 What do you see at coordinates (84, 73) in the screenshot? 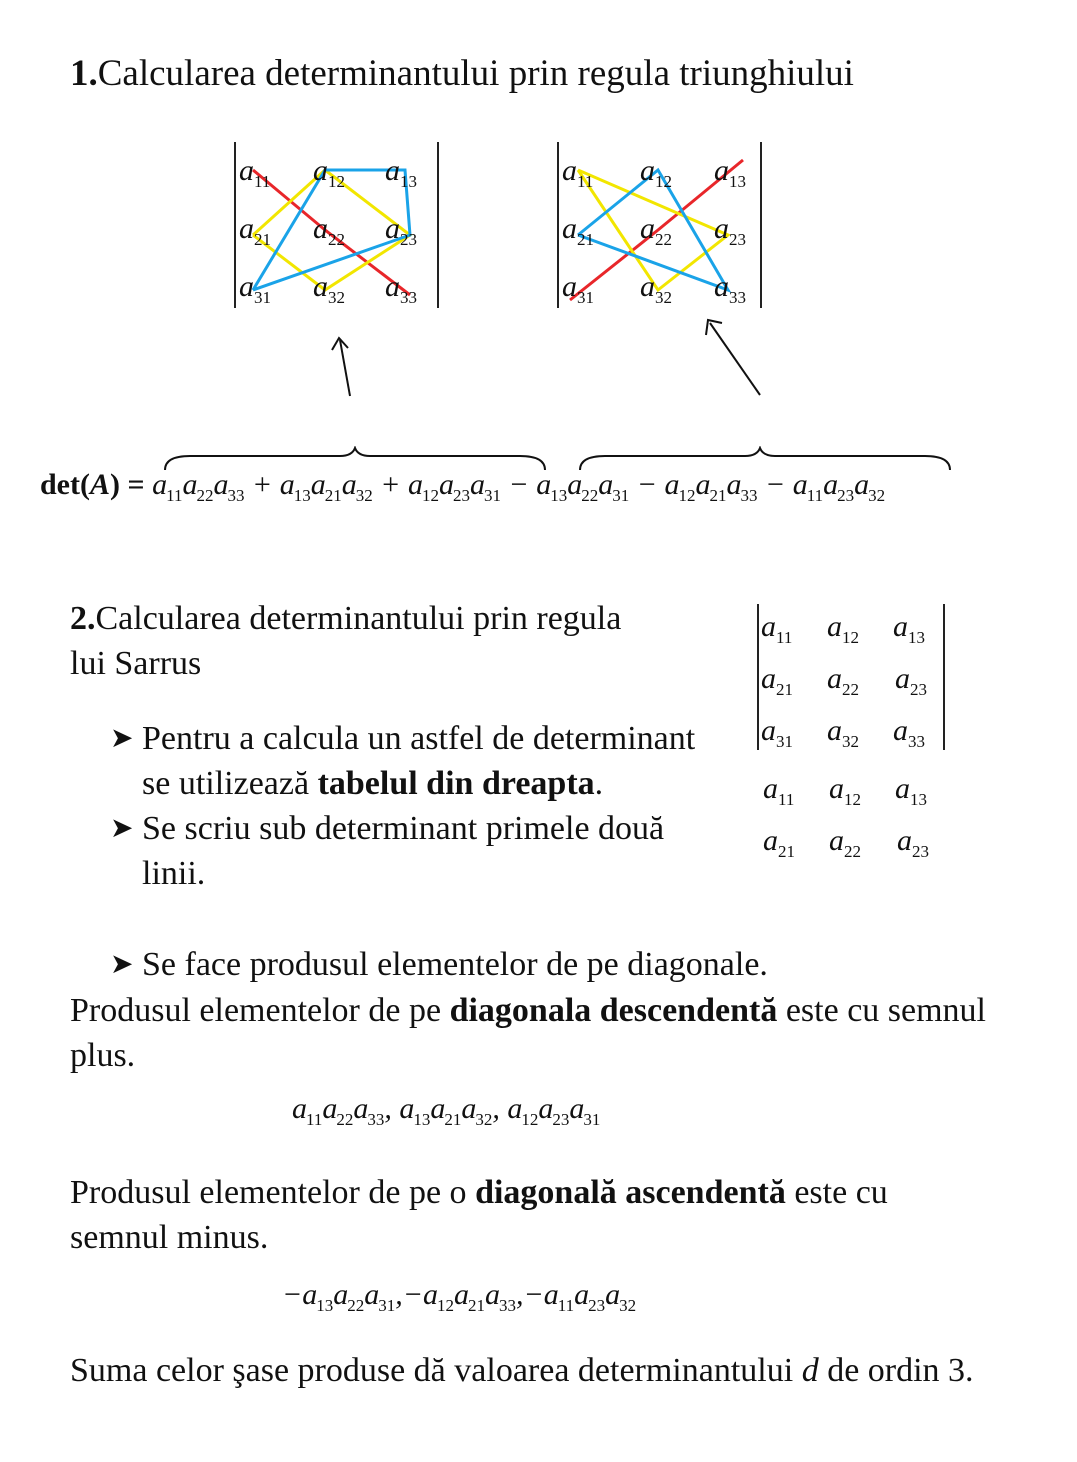
I see `section1-number: 1.` at bounding box center [84, 73].